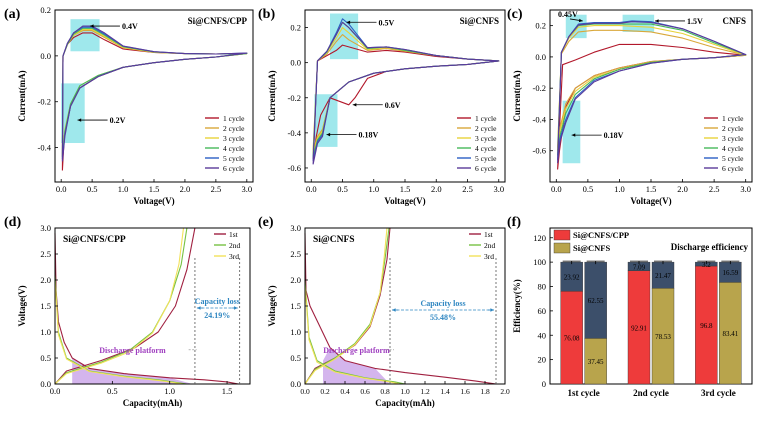 Image resolution: width=762 pixels, height=421 pixels. What do you see at coordinates (542, 287) in the screenshot?
I see `y-tick-label: 80` at bounding box center [542, 287].